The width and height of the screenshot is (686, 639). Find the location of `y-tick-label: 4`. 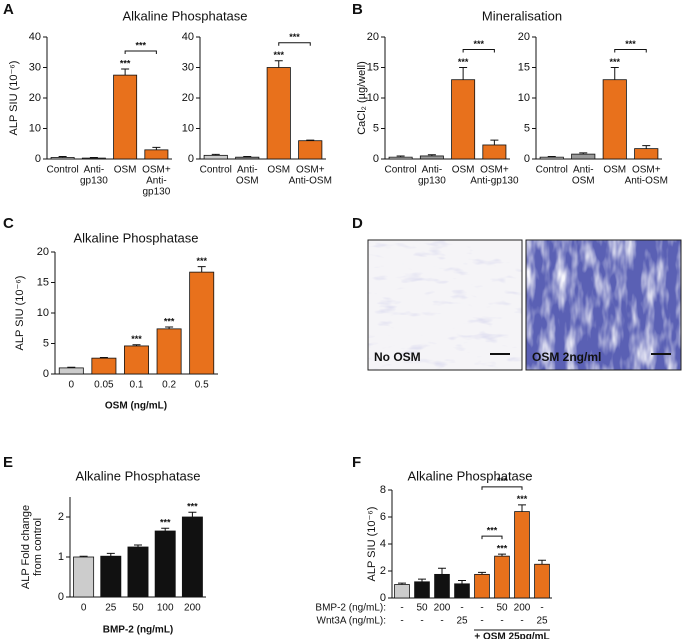

y-tick-label: 4 is located at coordinates (383, 544).